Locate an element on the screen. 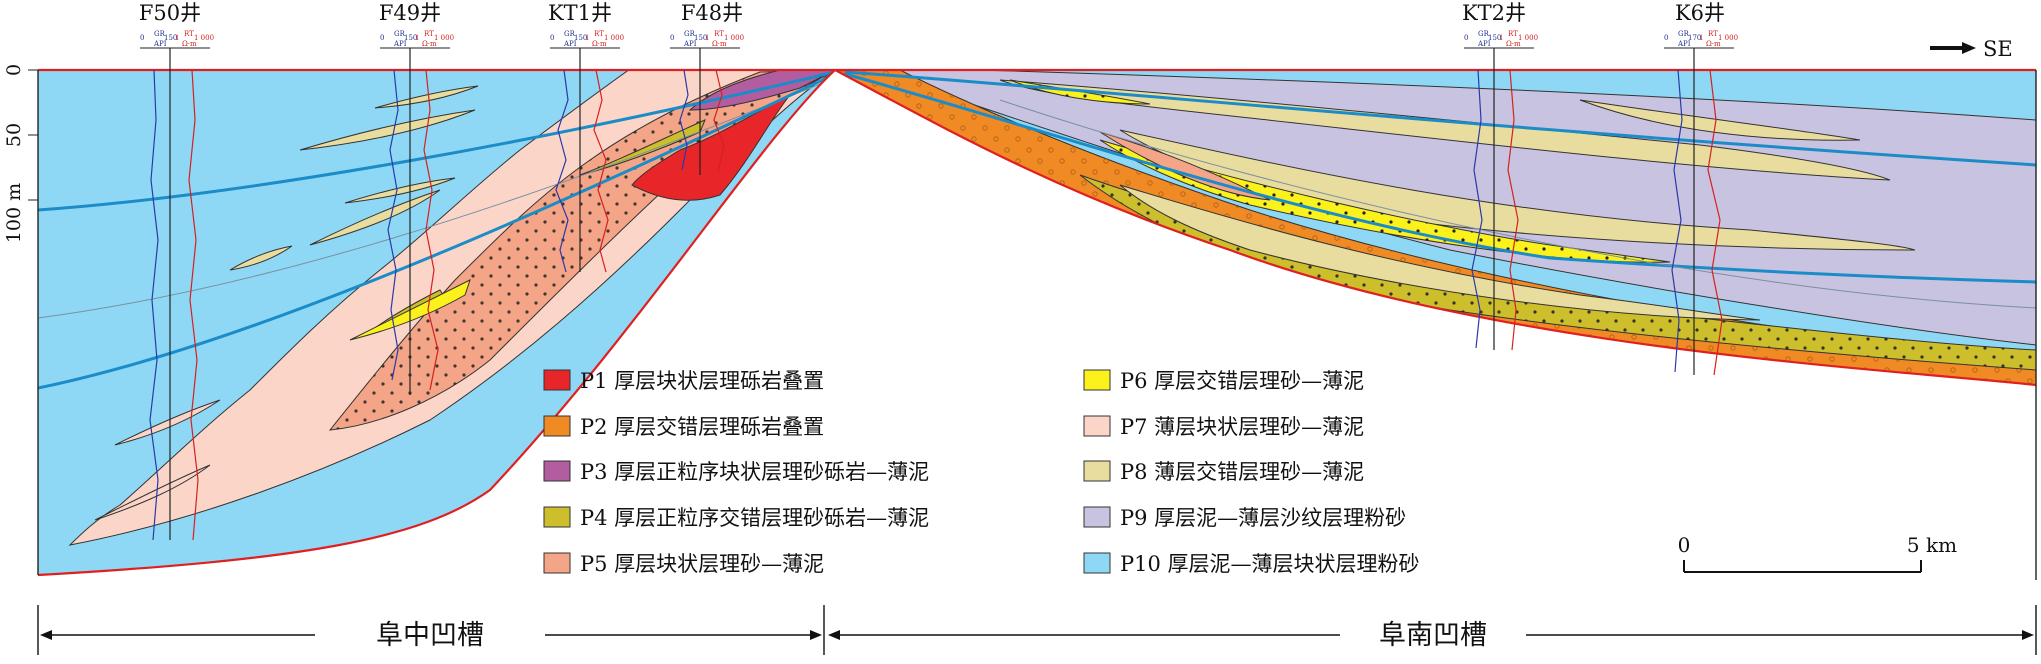 The width and height of the screenshot is (2041, 664). svg-text: P3 厚层正粒序块状层理砂砾岩—薄泥 is located at coordinates (754, 472).